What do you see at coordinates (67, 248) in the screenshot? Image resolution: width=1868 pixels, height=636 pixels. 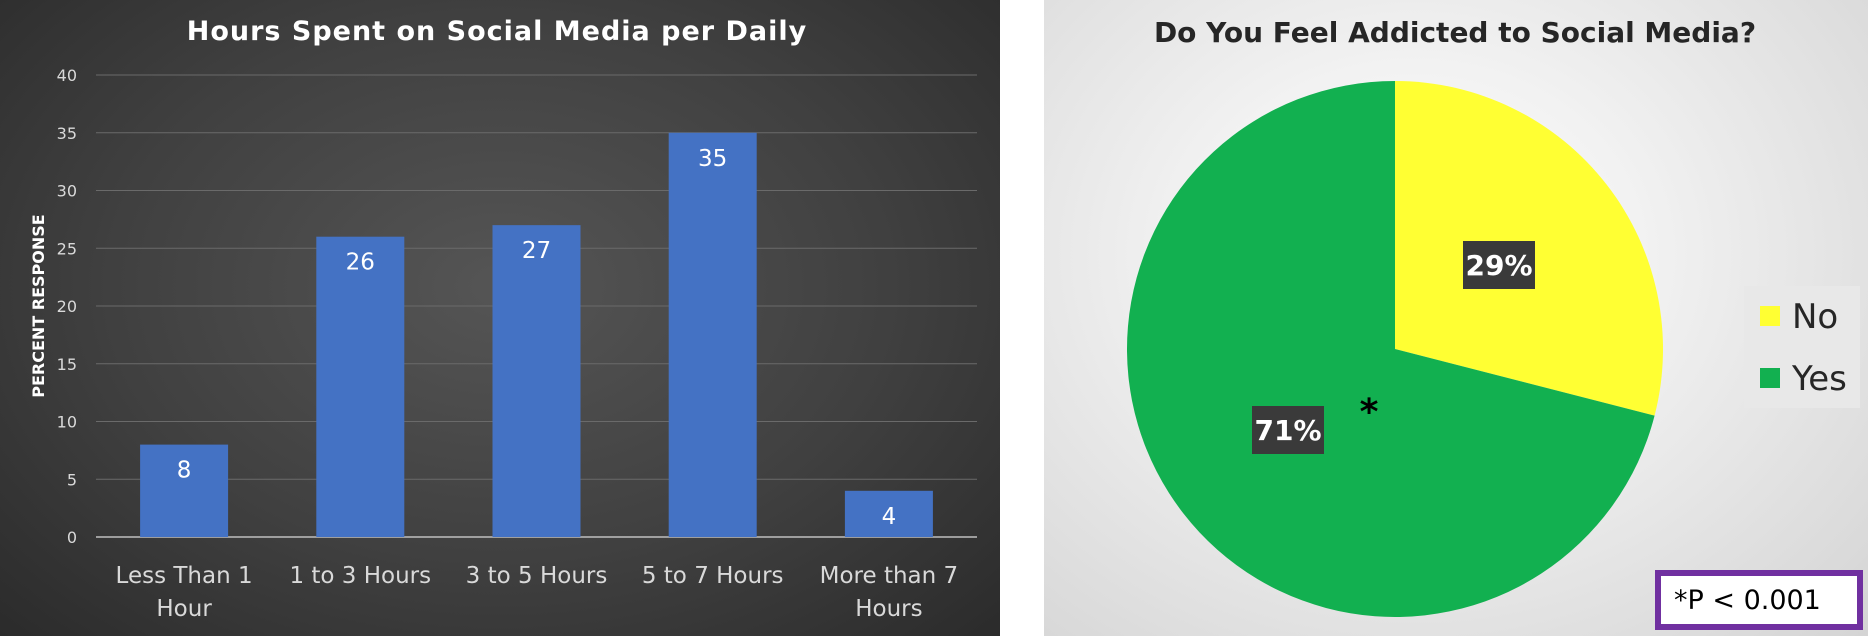 I see `y-tick-label: 25` at bounding box center [67, 248].